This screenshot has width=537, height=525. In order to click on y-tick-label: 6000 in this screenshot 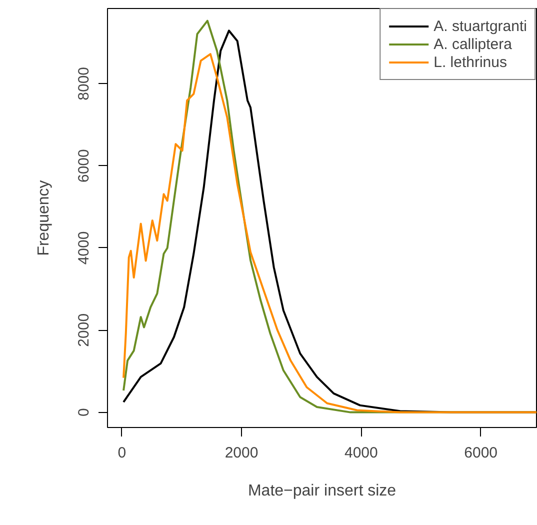, I will do `click(84, 166)`.